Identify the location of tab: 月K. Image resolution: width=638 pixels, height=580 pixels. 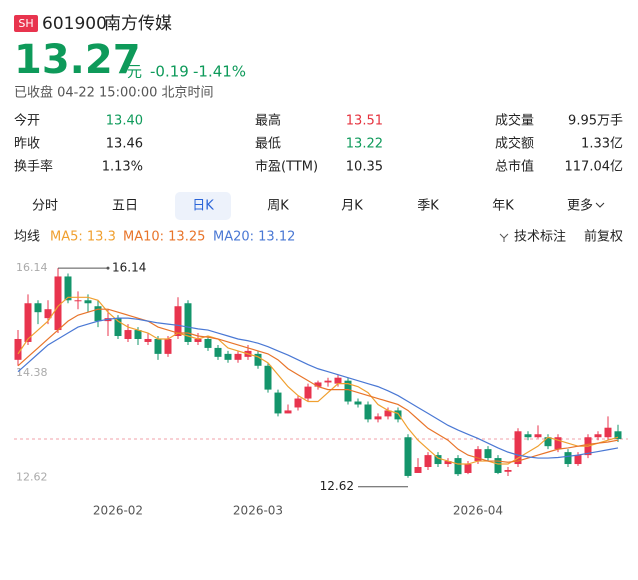
(352, 206).